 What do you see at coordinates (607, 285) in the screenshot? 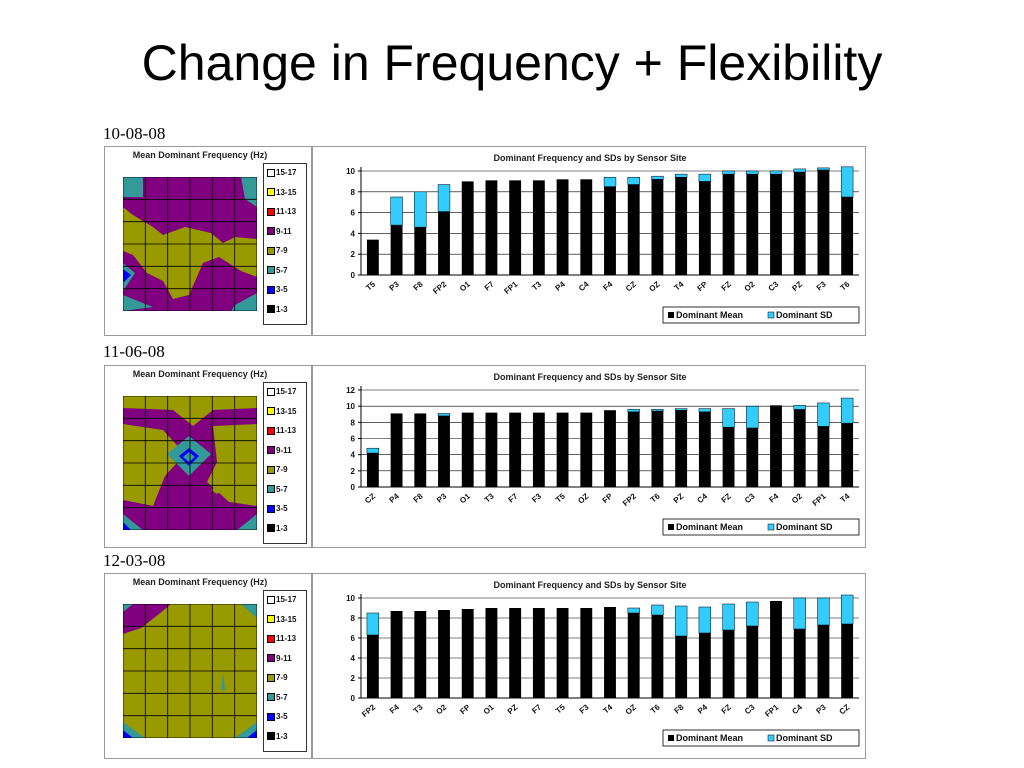
I see `x-tick-label: F4` at bounding box center [607, 285].